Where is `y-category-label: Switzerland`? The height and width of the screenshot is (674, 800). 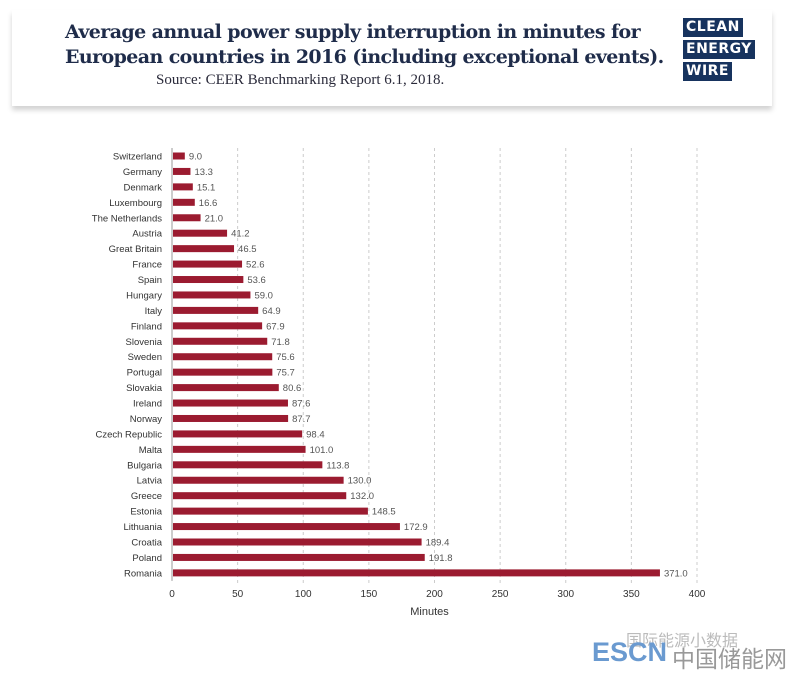 y-category-label: Switzerland is located at coordinates (137, 157).